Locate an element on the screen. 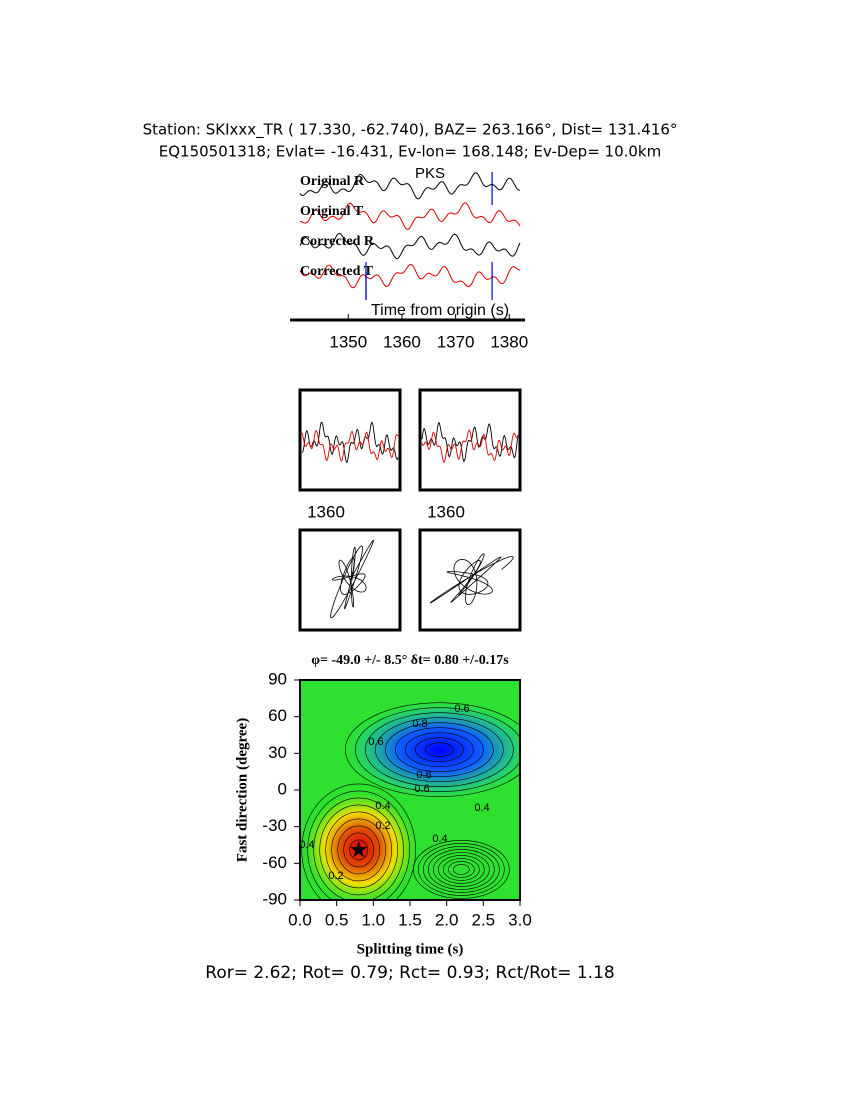 Image resolution: width=850 pixels, height=1100 pixels. x-tick-label: 1350 is located at coordinates (348, 341).